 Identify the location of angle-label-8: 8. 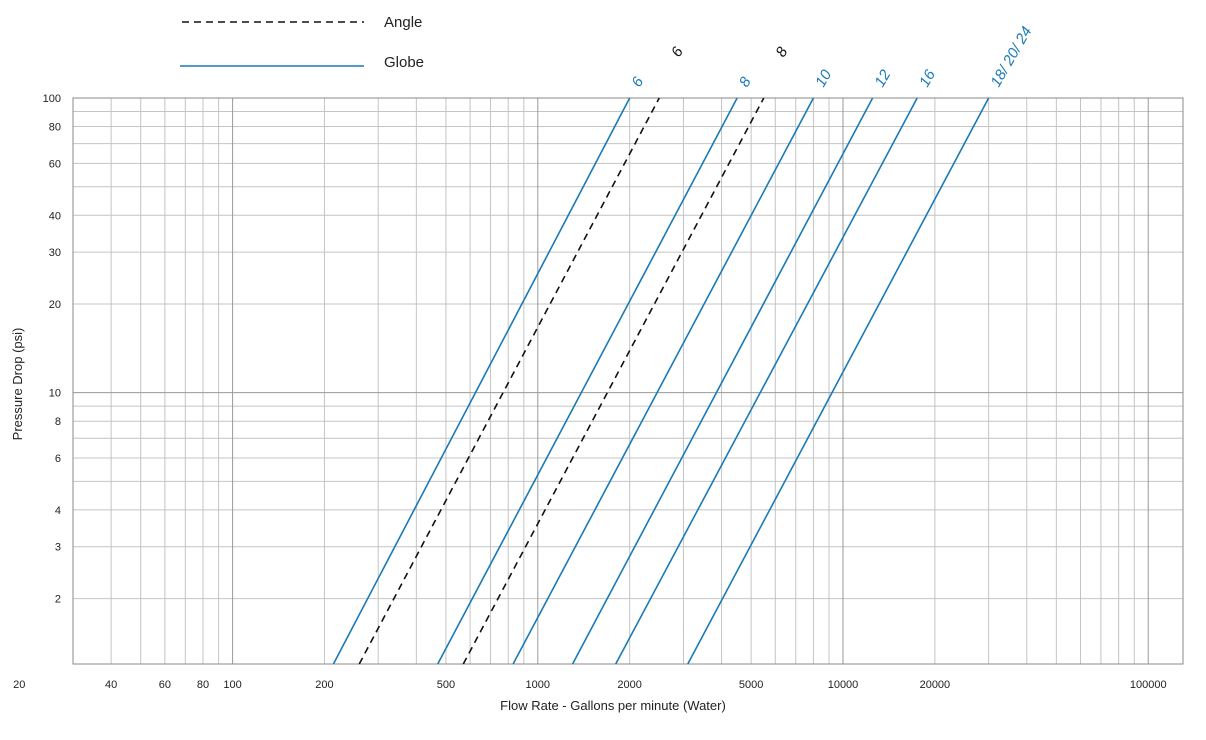
(782, 52).